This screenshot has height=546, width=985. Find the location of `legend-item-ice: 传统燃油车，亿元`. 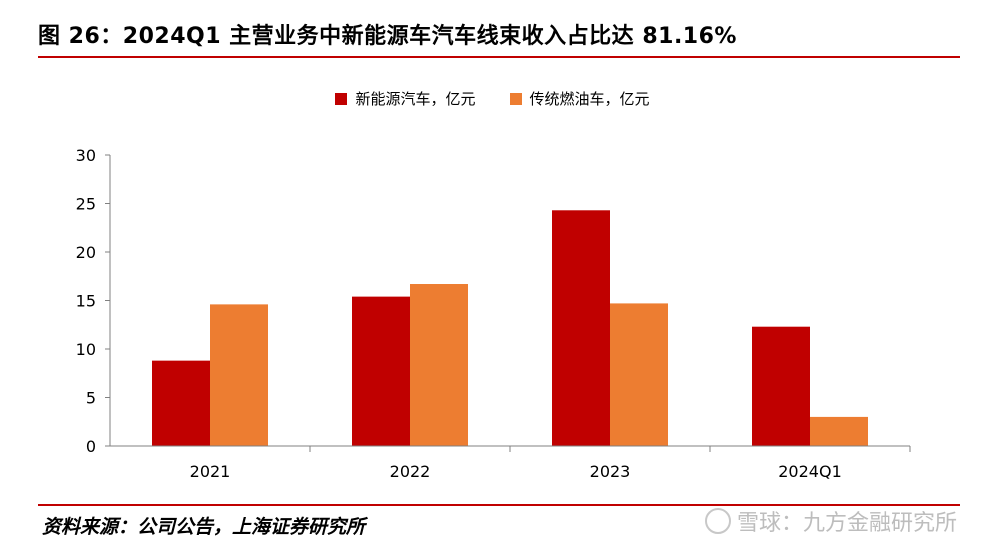

legend-item-ice: 传统燃油车，亿元 is located at coordinates (579, 98).